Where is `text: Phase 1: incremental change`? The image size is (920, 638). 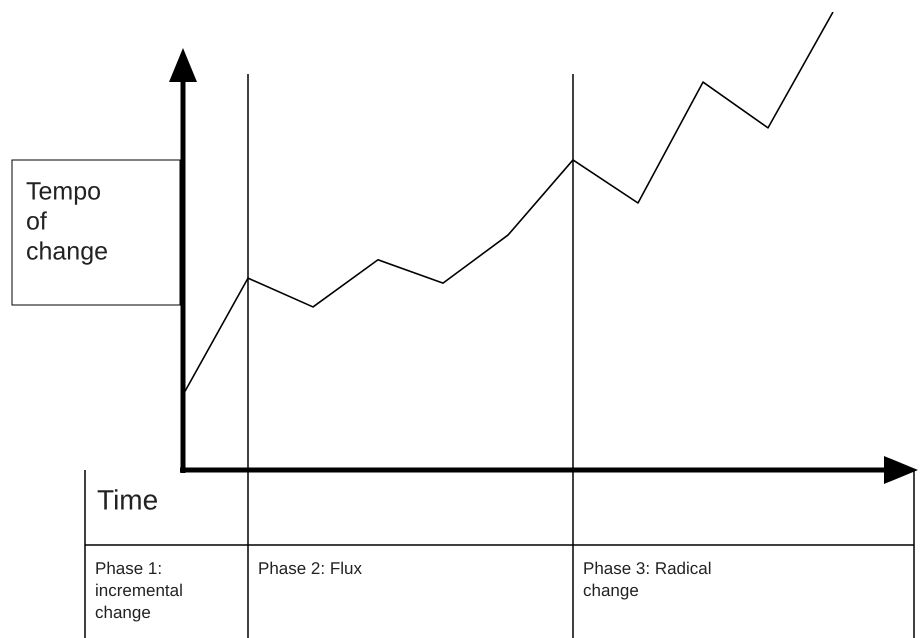
text: Phase 1: incremental change is located at coordinates (139, 590).